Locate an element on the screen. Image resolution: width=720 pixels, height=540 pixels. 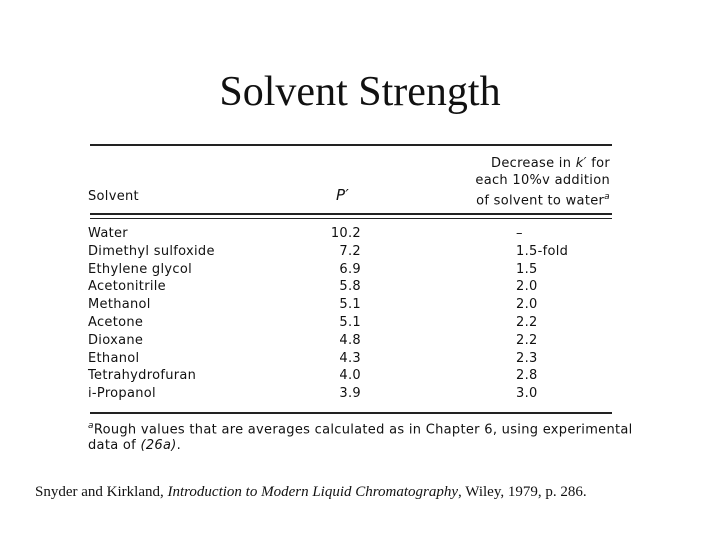
p-value: 4.8 is located at coordinates (350, 340).